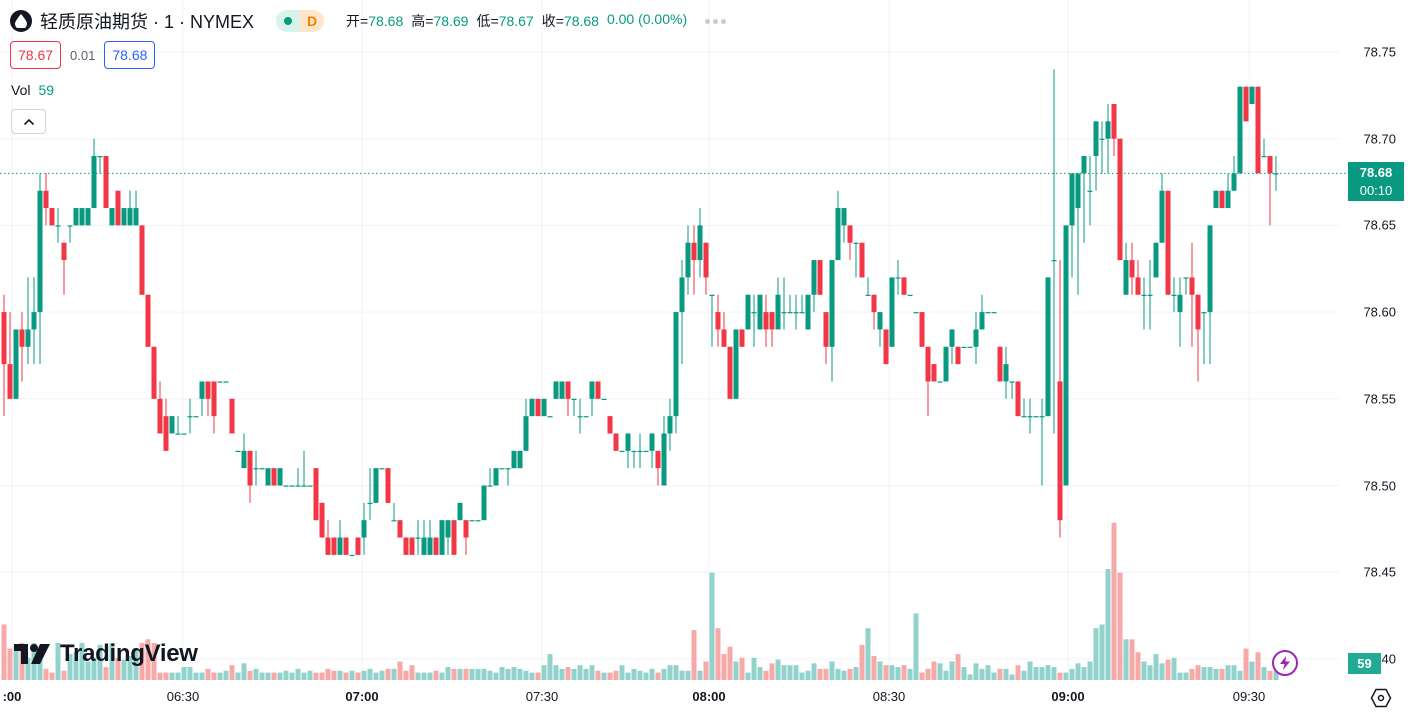 The height and width of the screenshot is (713, 1410). Describe the element at coordinates (1388, 659) in the screenshot. I see `price-tick-label: 40` at that location.